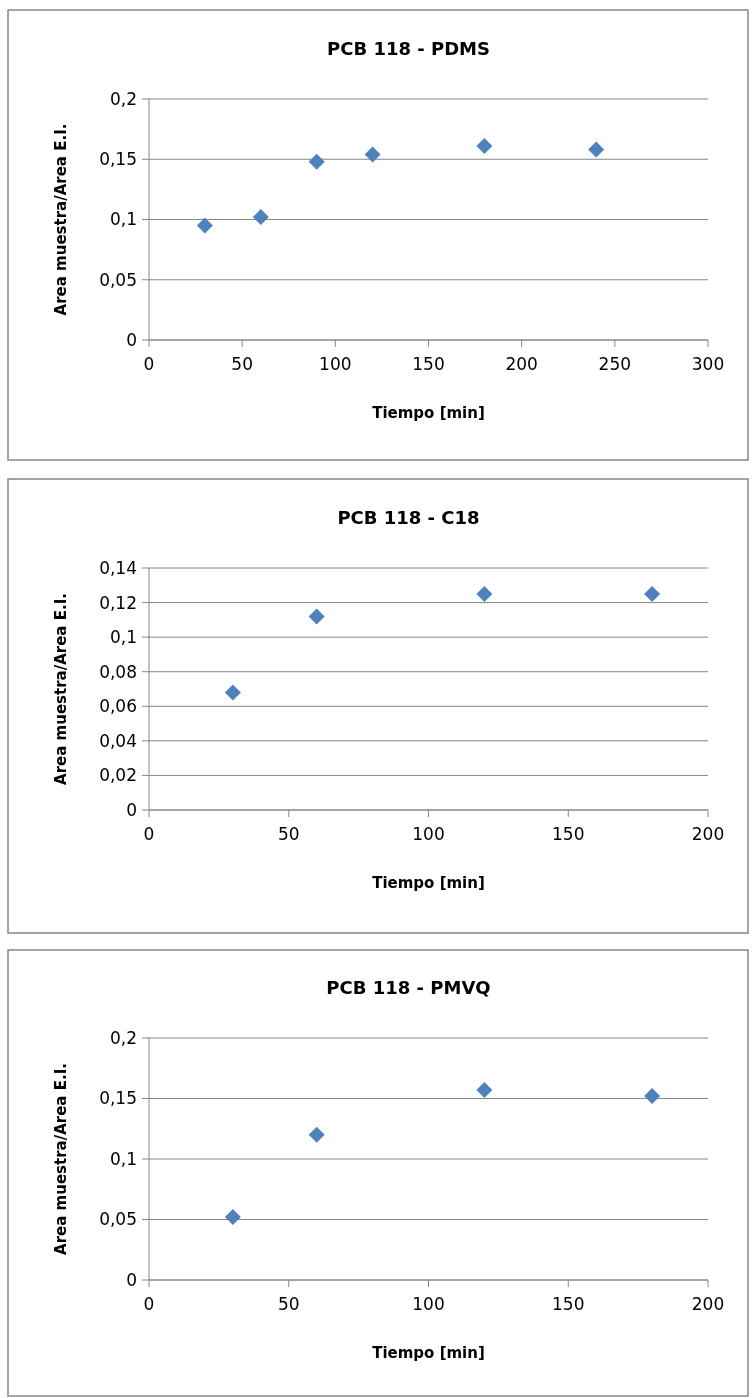 The image size is (753, 1398). I want to click on y-tick-label: 0,12, so click(118, 602).